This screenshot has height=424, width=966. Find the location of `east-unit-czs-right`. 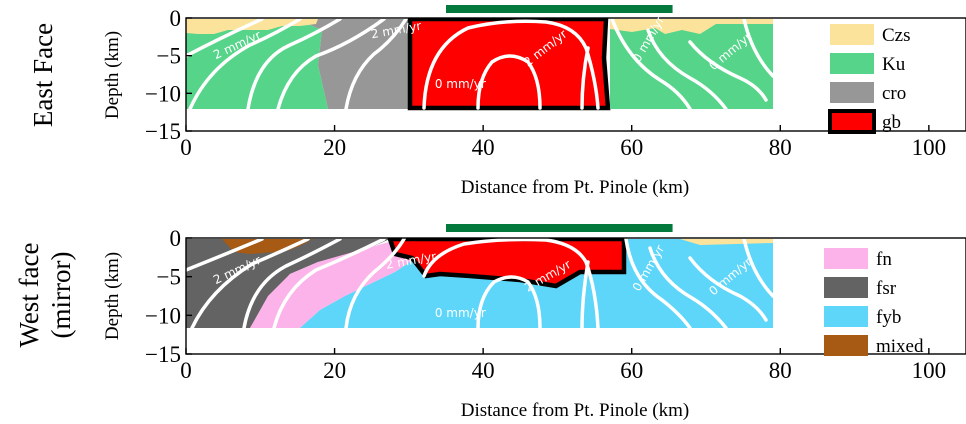

east-unit-czs-right is located at coordinates (691, 26).